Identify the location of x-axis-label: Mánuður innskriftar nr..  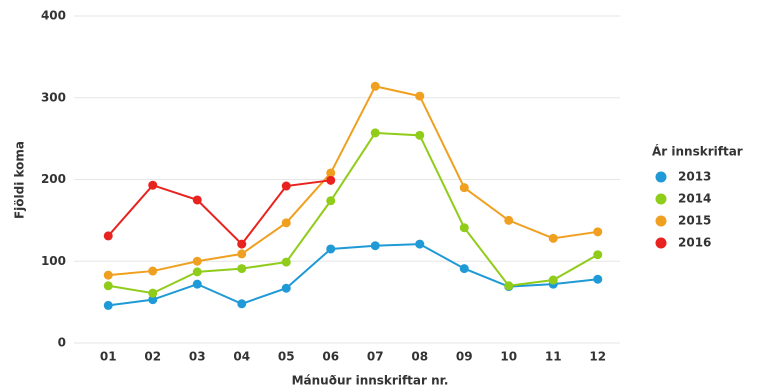
(370, 381).